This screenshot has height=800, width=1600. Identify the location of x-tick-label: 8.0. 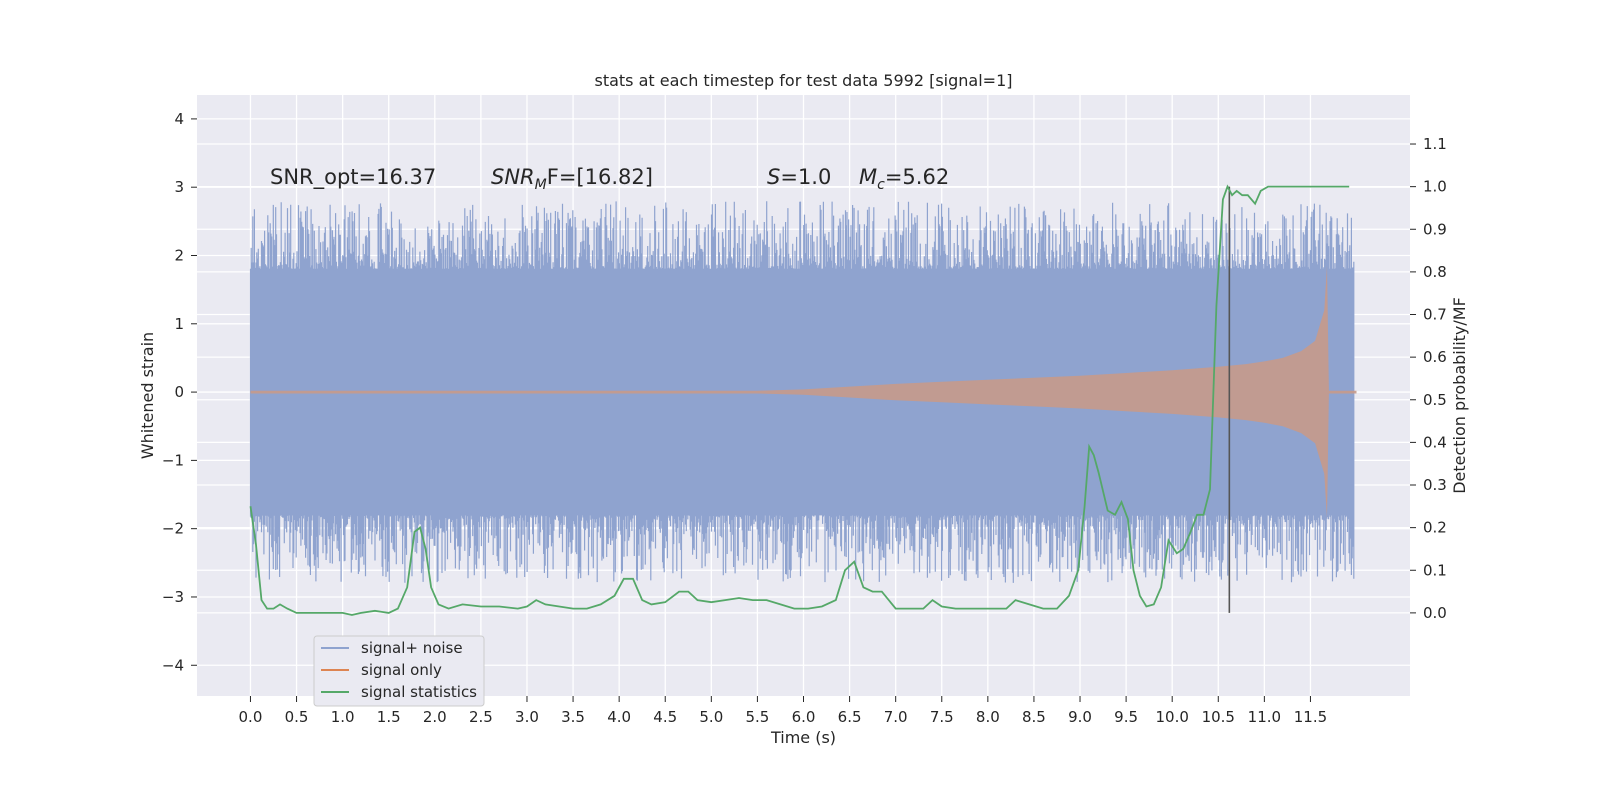
(988, 717).